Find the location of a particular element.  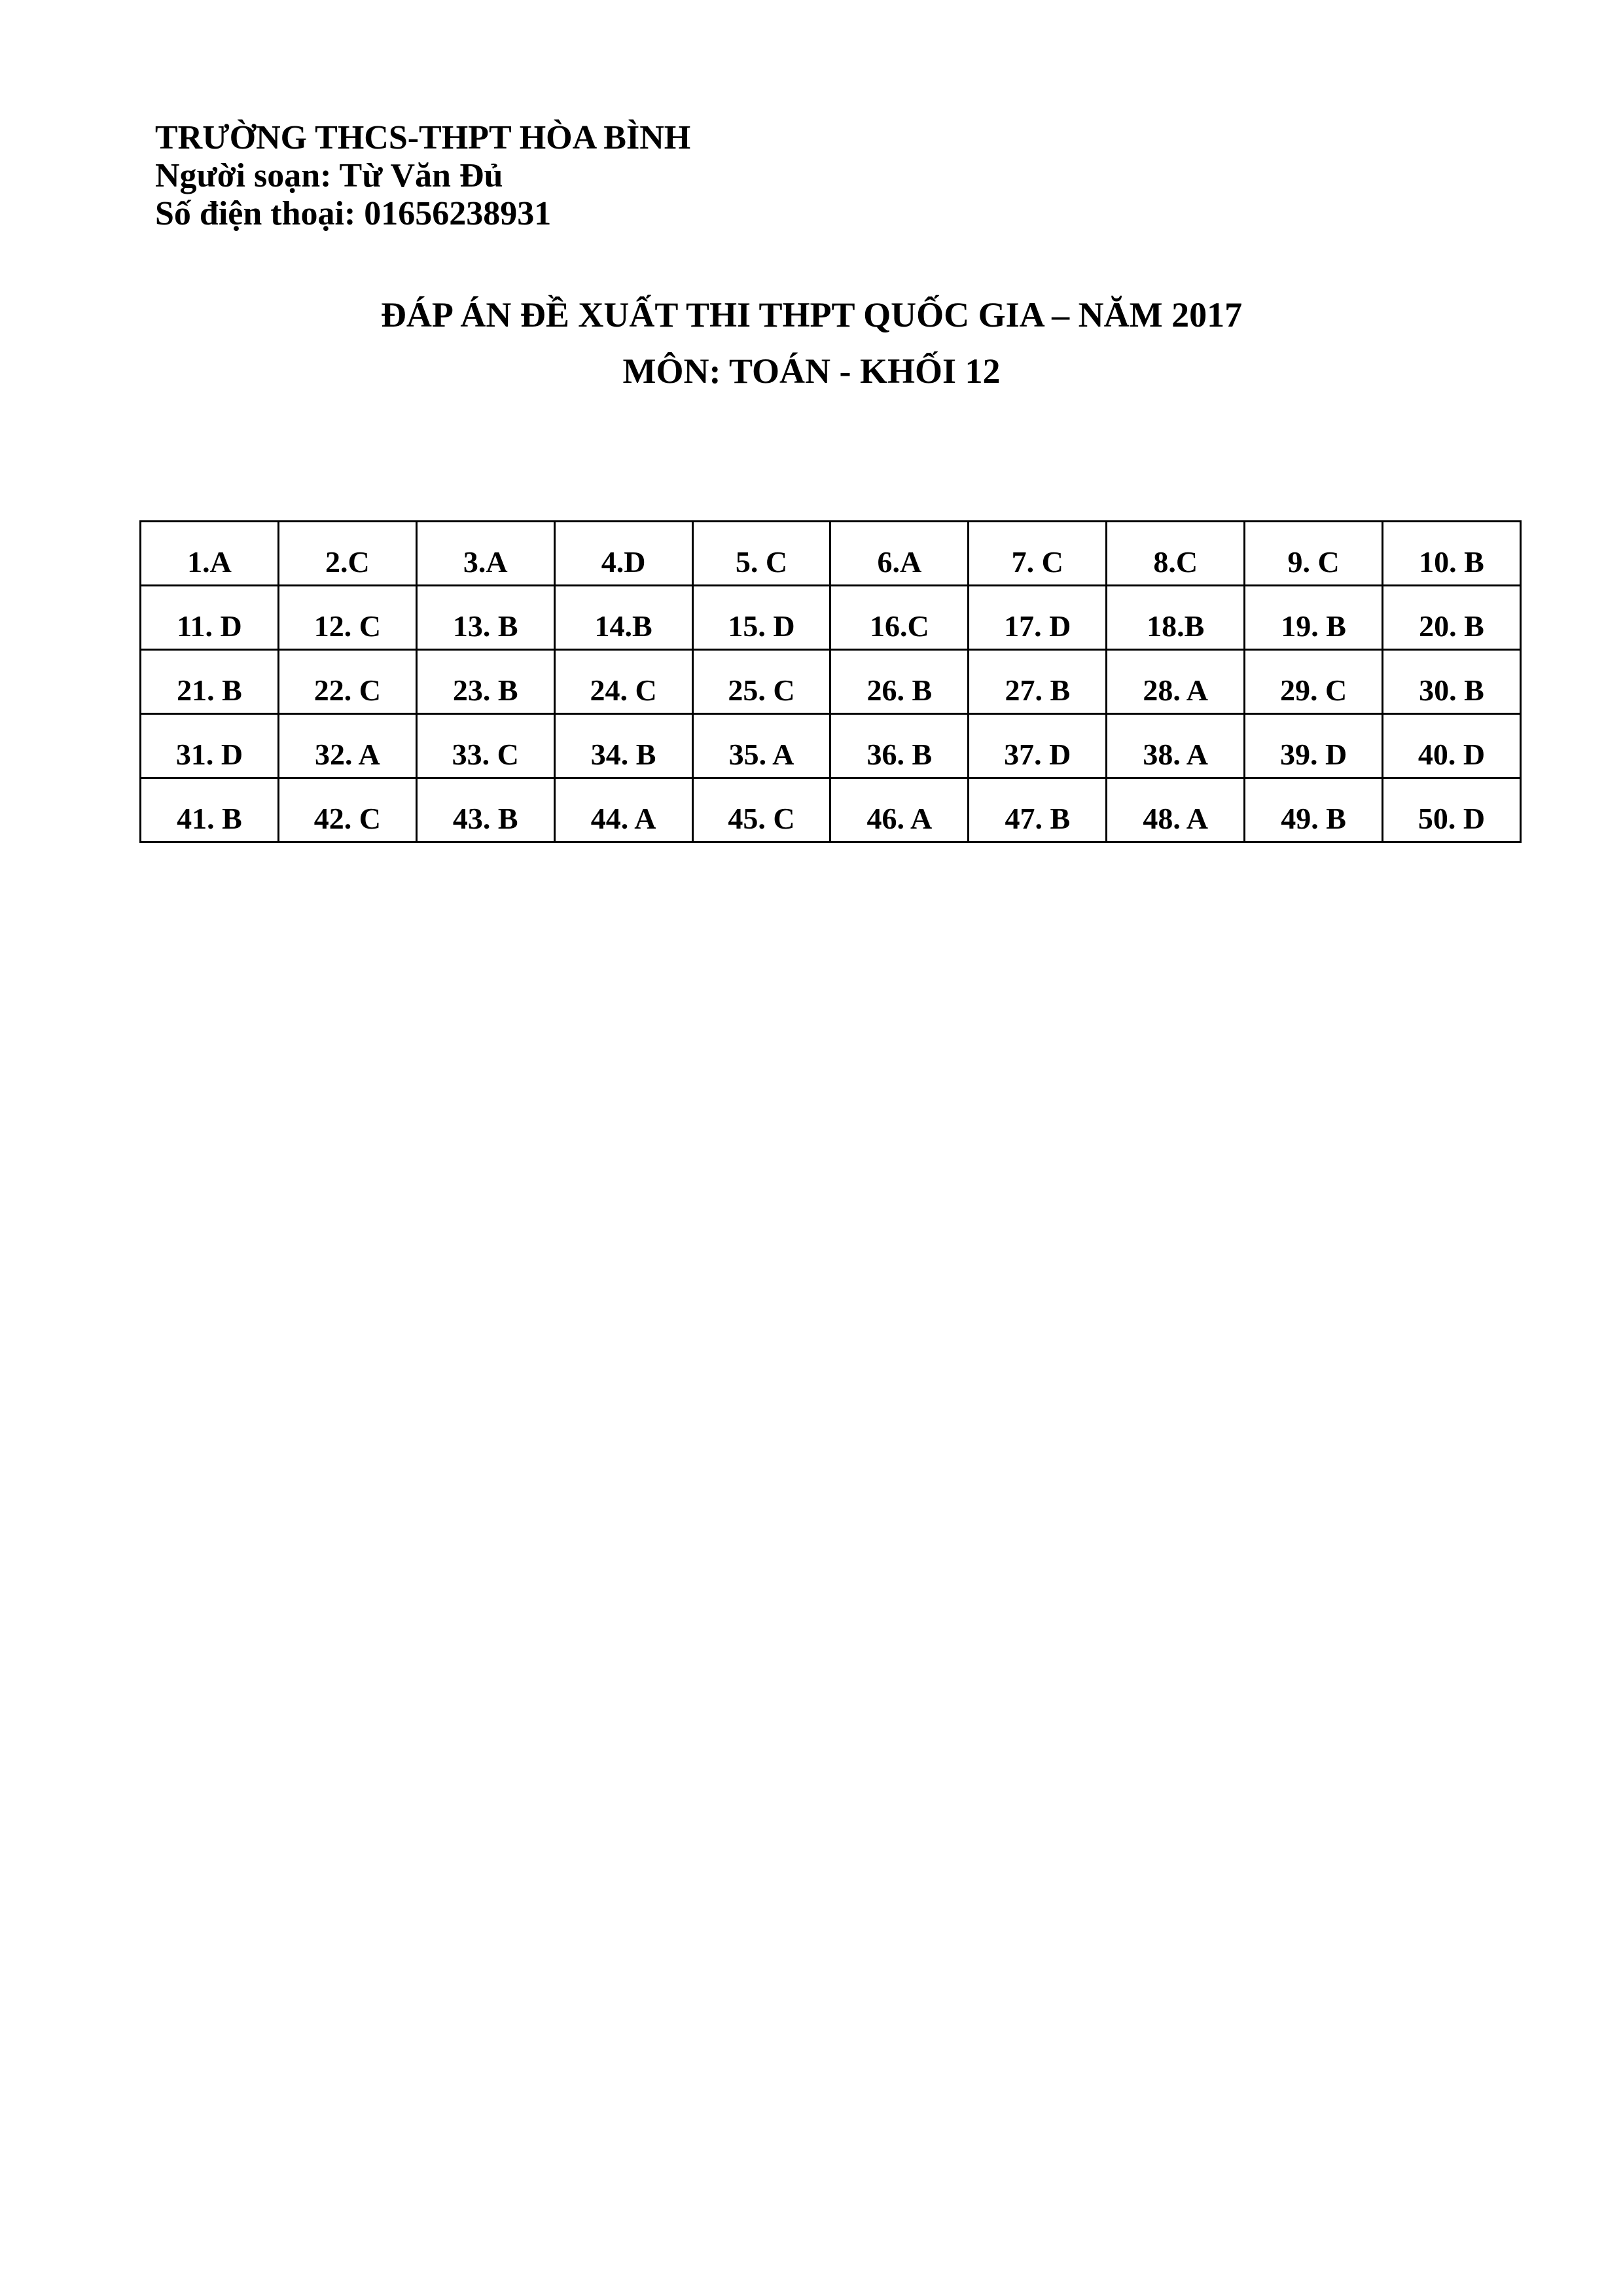

answer-cell: 38. A is located at coordinates (1175, 746).